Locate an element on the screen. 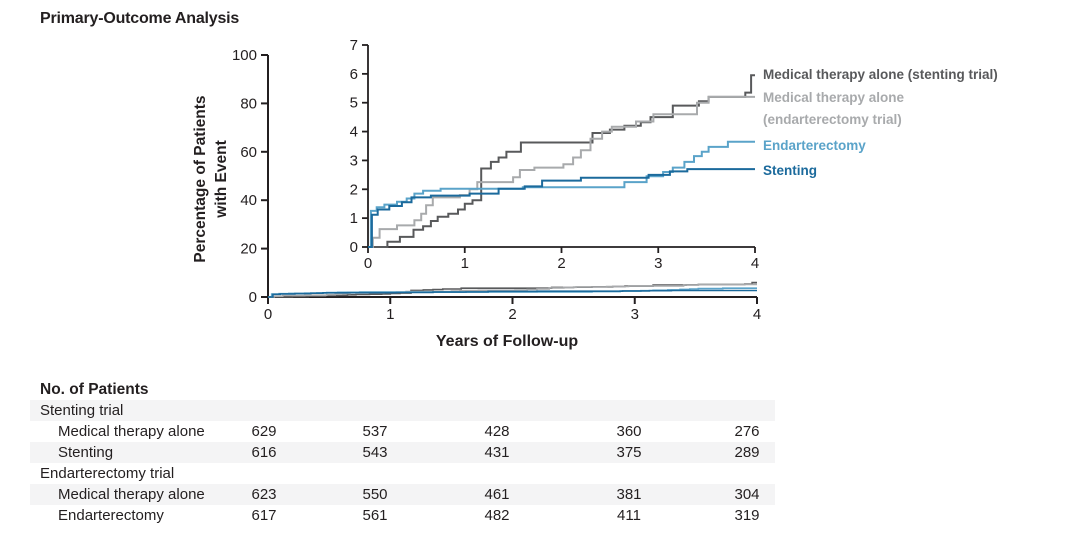  table-cell: 561 is located at coordinates (375, 515).